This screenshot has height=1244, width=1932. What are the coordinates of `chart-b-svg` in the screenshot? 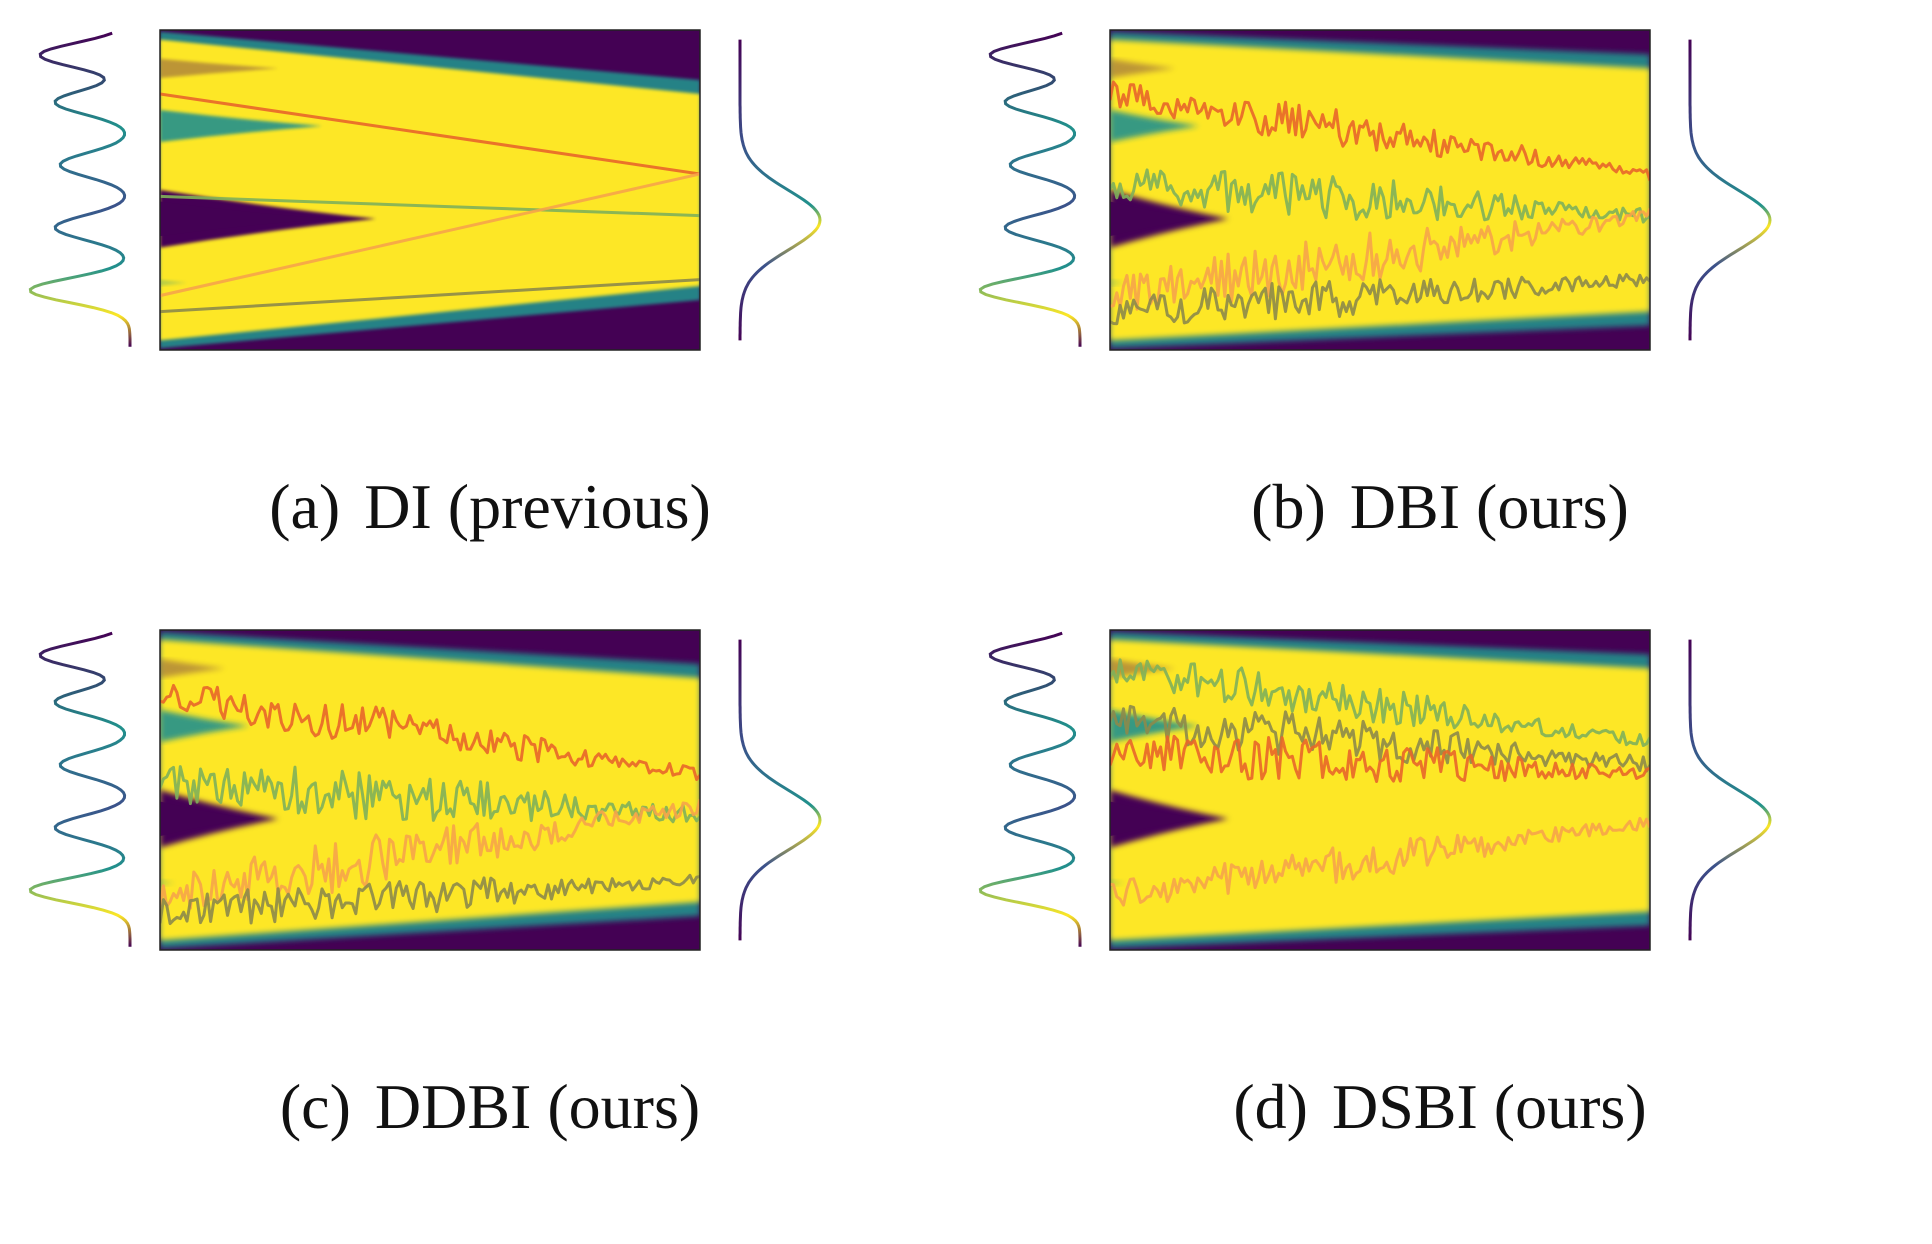 It's located at (1375, 190).